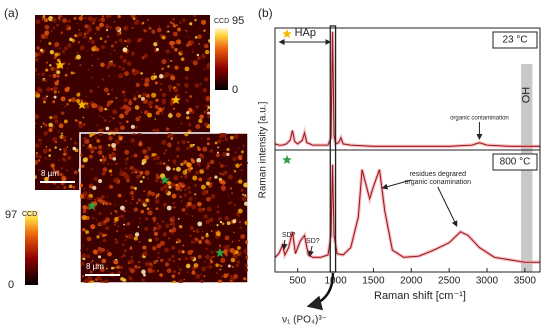  What do you see at coordinates (313, 241) in the screenshot?
I see `annotation: SD?` at bounding box center [313, 241].